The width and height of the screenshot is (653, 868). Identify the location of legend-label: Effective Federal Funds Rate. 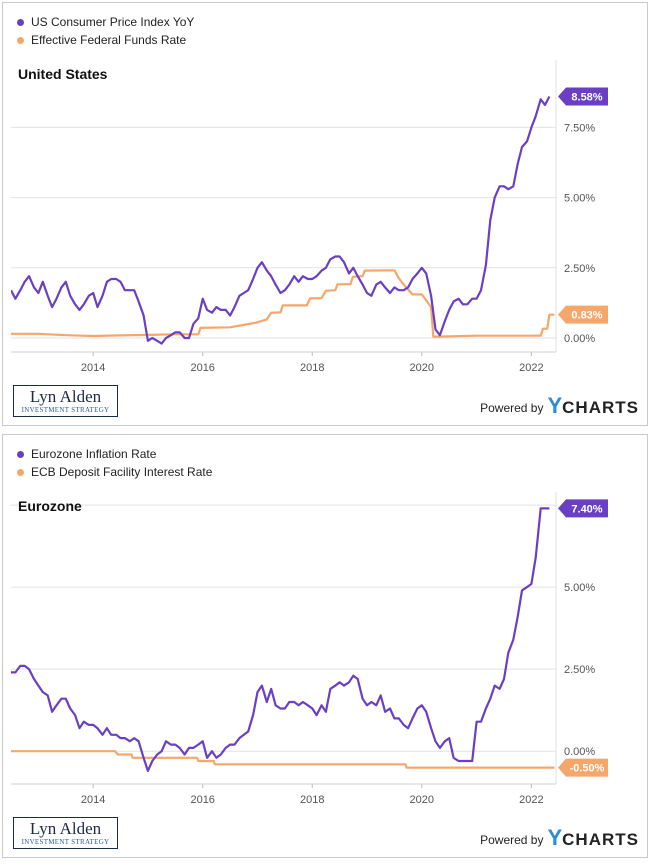
(109, 40).